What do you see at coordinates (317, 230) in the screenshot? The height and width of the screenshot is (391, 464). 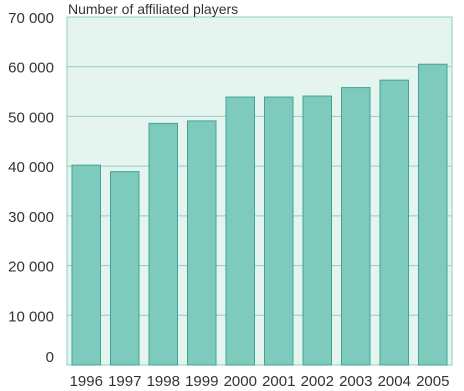 I see `bar-2002` at bounding box center [317, 230].